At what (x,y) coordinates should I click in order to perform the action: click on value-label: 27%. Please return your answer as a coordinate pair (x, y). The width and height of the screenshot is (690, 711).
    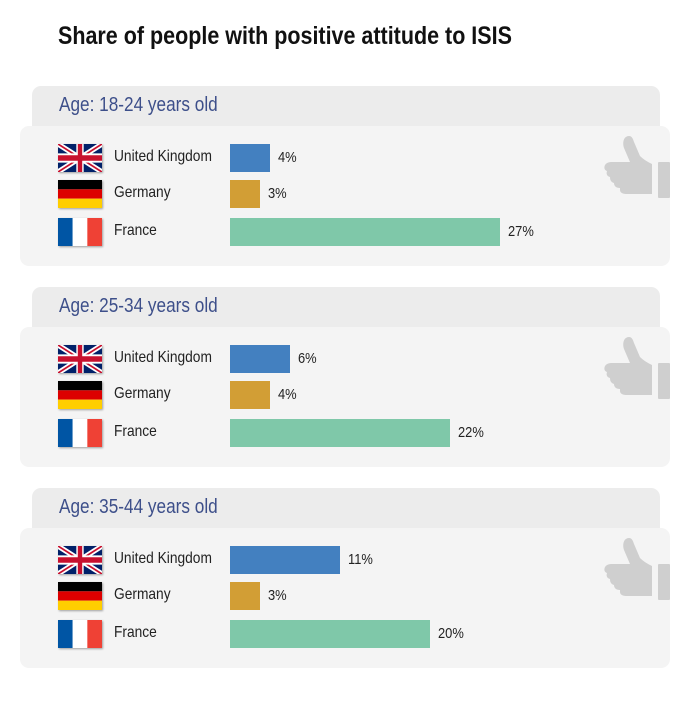
    Looking at the image, I should click on (521, 231).